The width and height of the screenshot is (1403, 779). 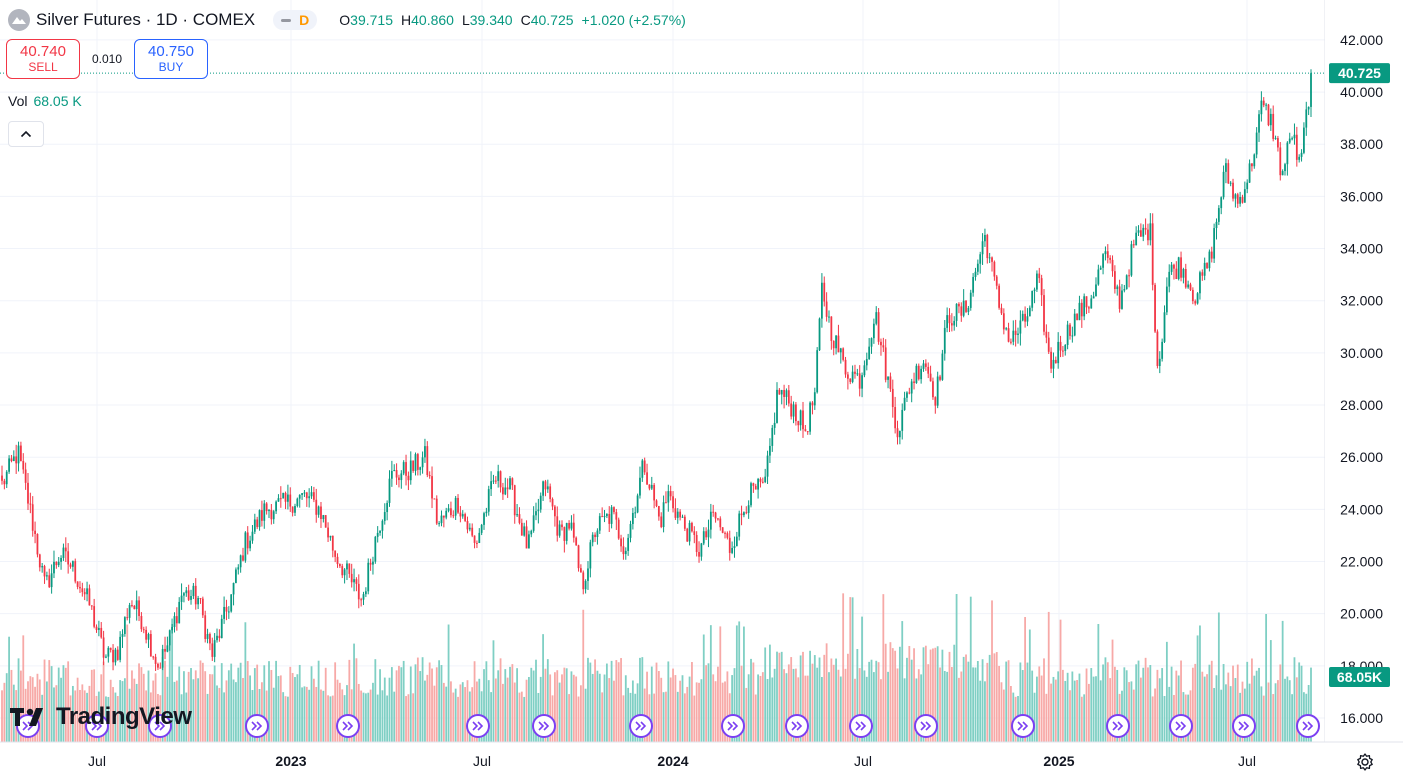 What do you see at coordinates (1365, 762) in the screenshot?
I see `settings-gear-icon` at bounding box center [1365, 762].